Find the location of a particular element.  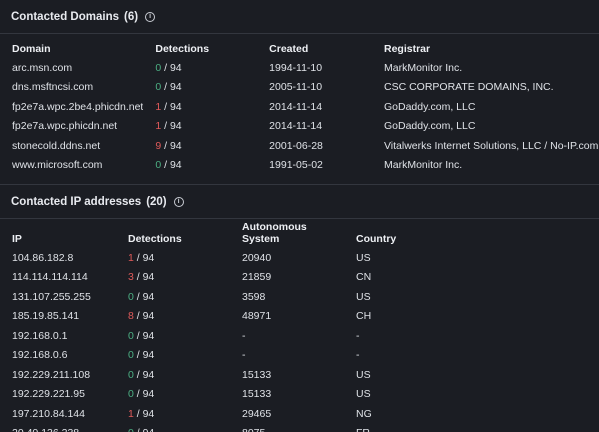

domain-cell: dns.msftncsi.com is located at coordinates (53, 87).